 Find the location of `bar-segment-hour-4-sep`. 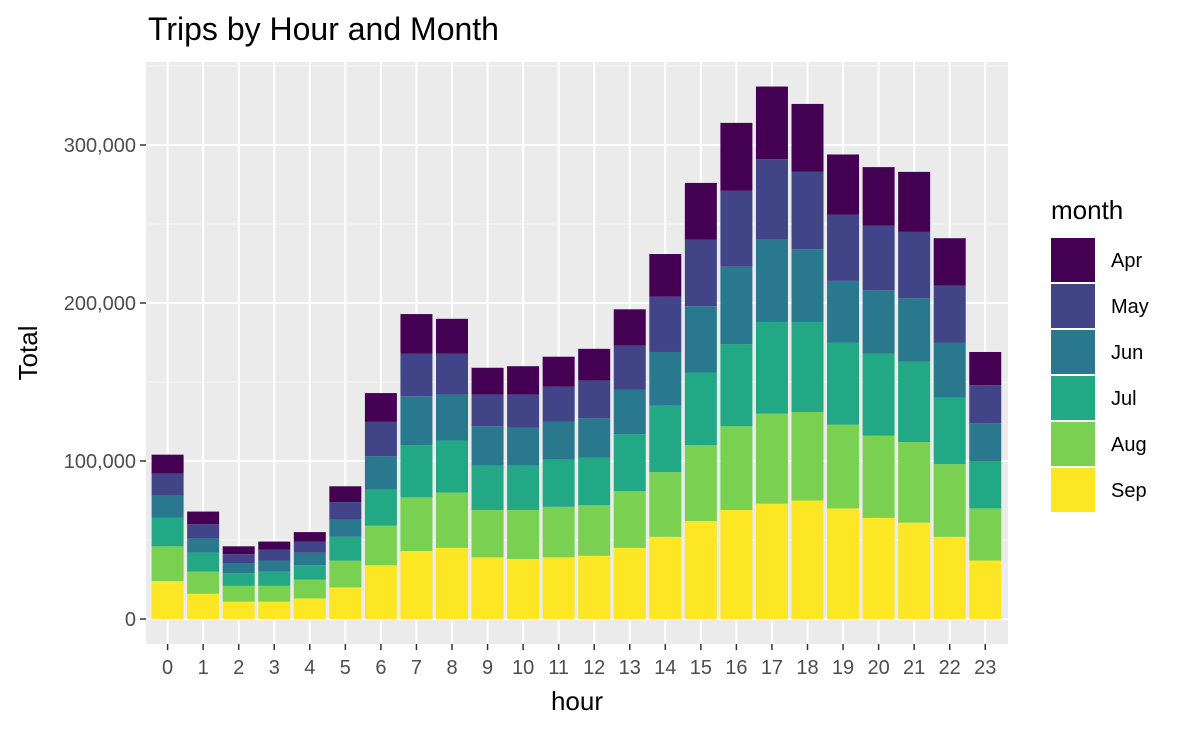

bar-segment-hour-4-sep is located at coordinates (309, 608).